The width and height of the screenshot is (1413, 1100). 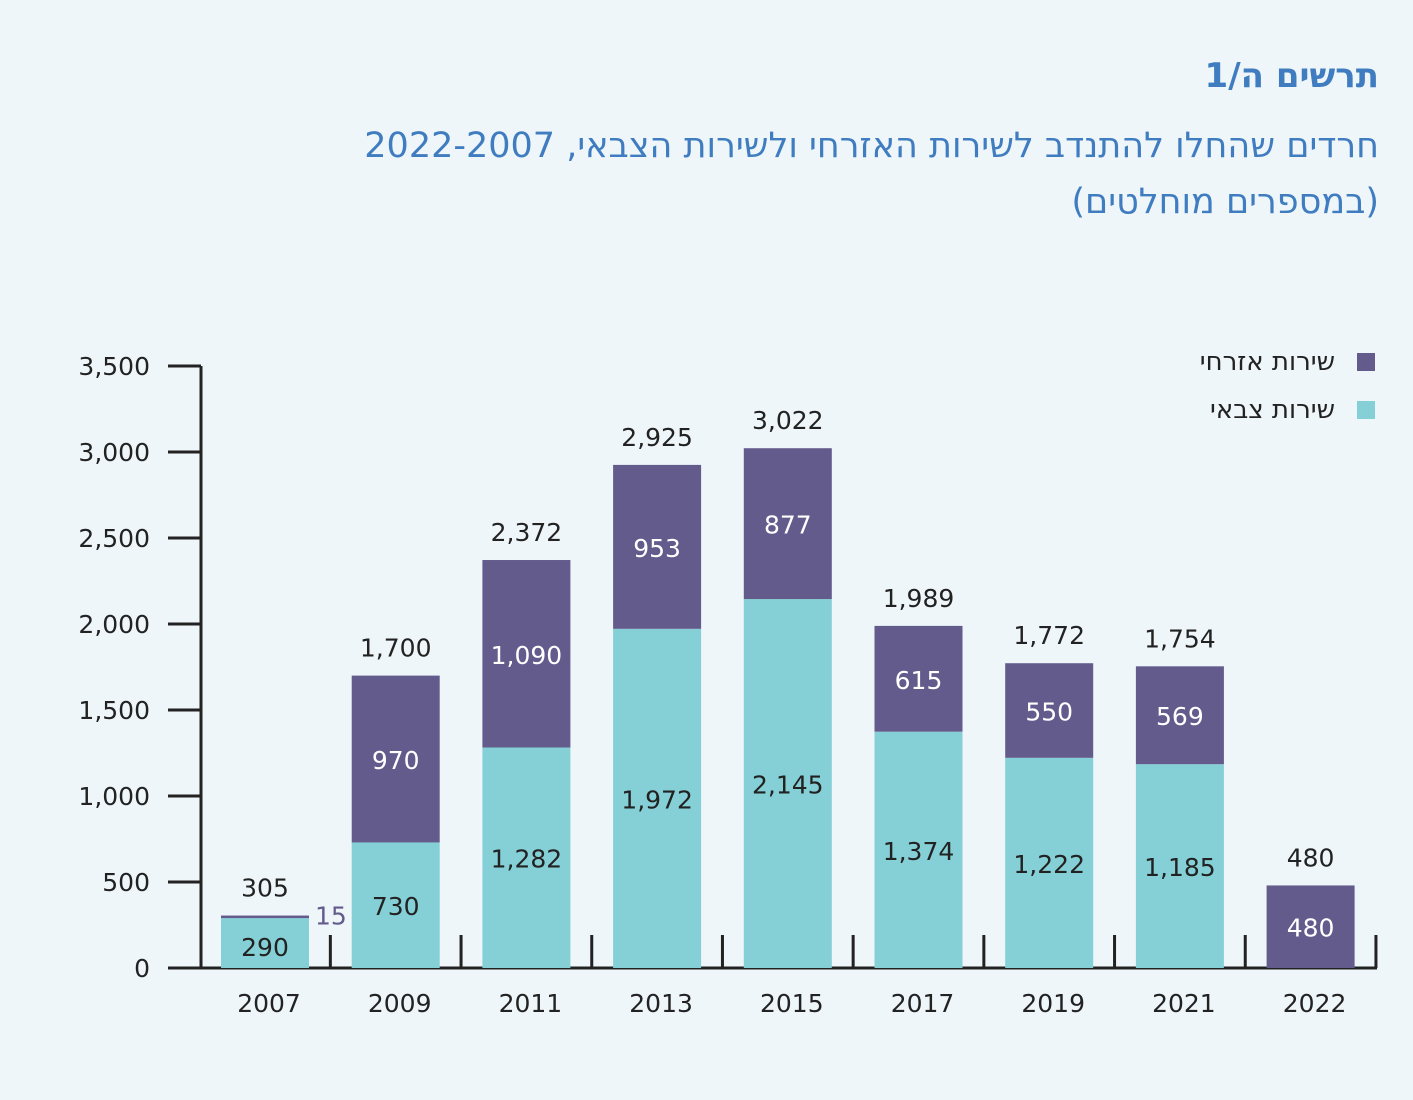 What do you see at coordinates (1311, 857) in the screenshot?
I see `total-label: 480` at bounding box center [1311, 857].